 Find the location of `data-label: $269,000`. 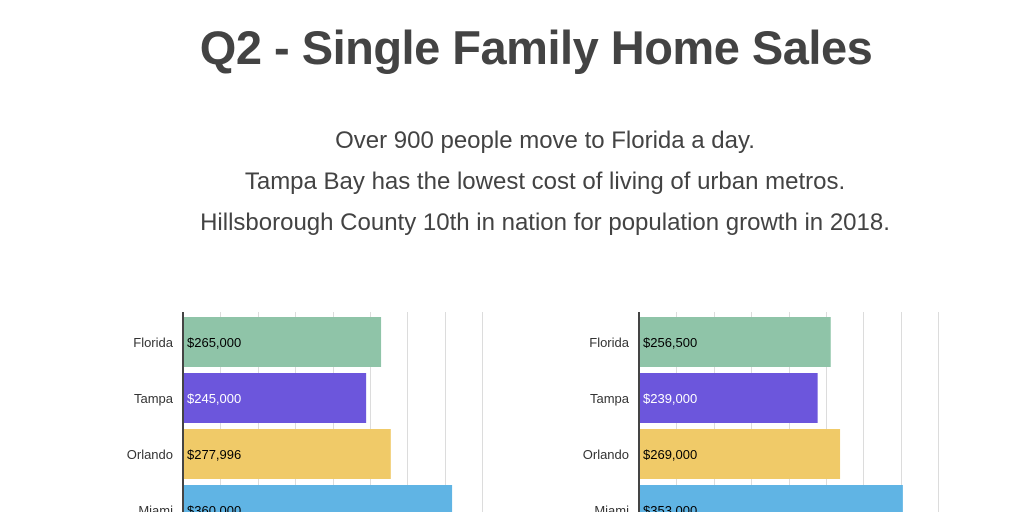

data-label: $269,000 is located at coordinates (670, 454).